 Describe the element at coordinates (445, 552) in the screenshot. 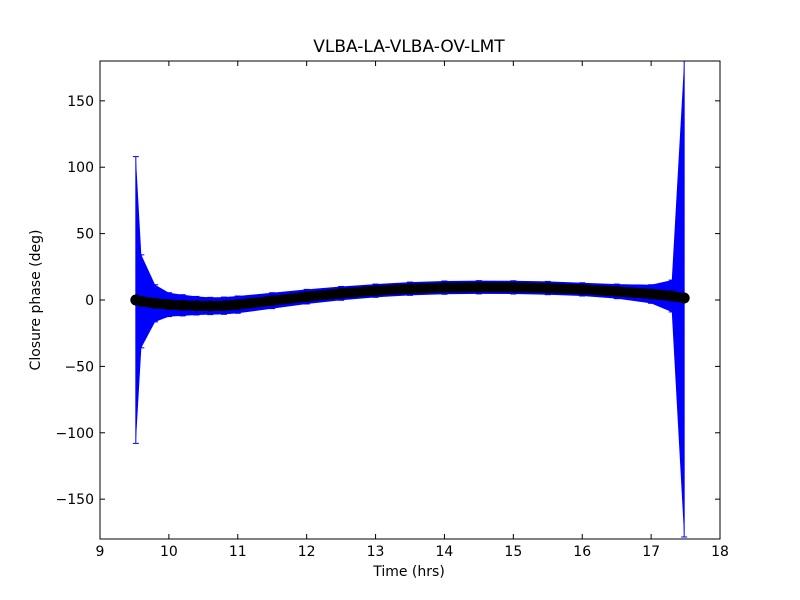

I see `x-tick-label: 14` at that location.